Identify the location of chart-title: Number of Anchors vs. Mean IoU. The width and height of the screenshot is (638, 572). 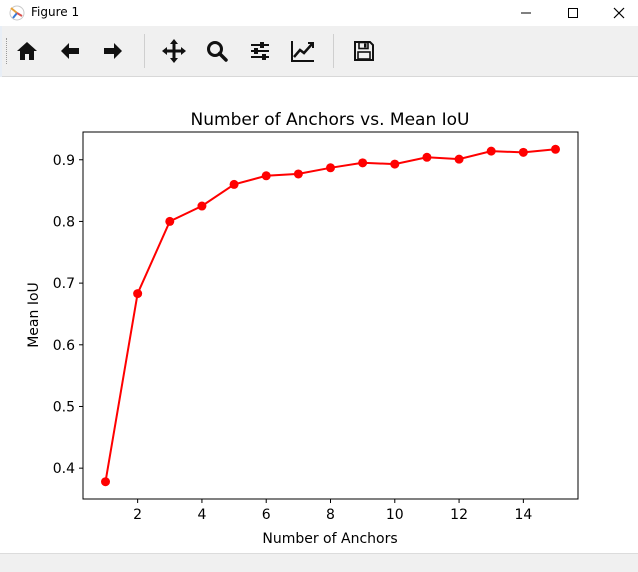
(330, 120).